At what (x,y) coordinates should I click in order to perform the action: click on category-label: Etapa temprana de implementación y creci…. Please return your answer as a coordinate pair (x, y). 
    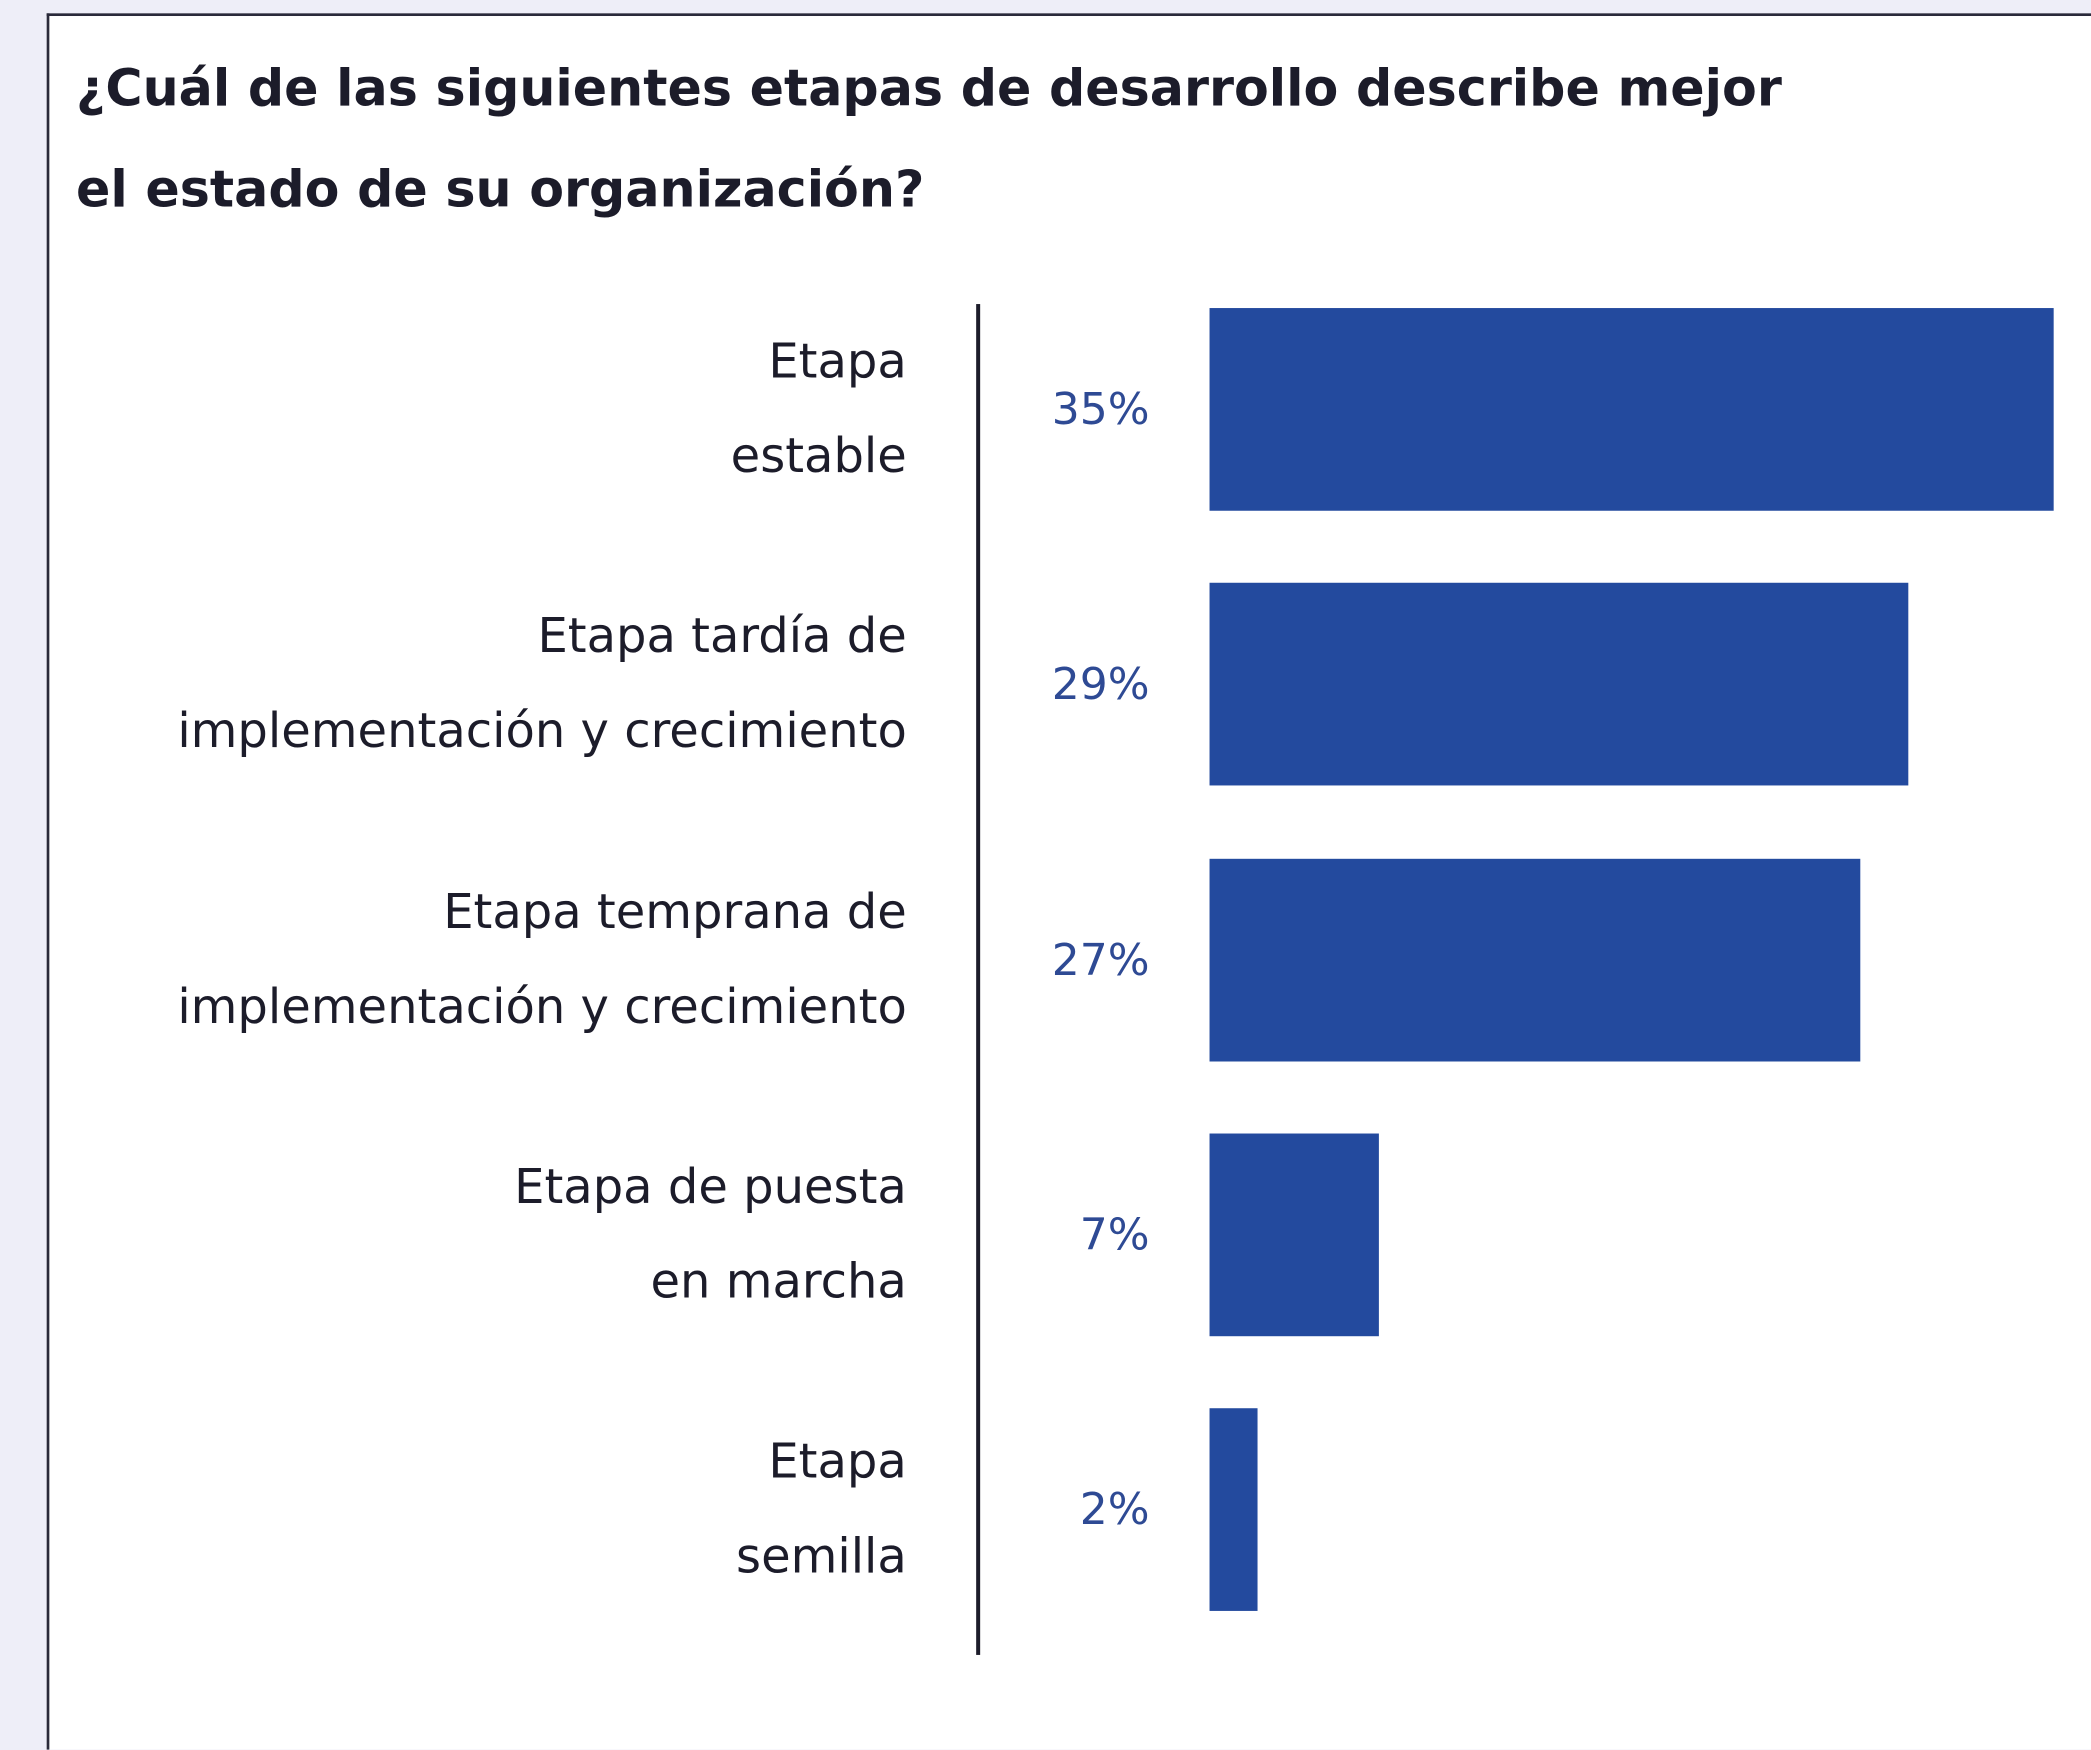
    Looking at the image, I should click on (542, 959).